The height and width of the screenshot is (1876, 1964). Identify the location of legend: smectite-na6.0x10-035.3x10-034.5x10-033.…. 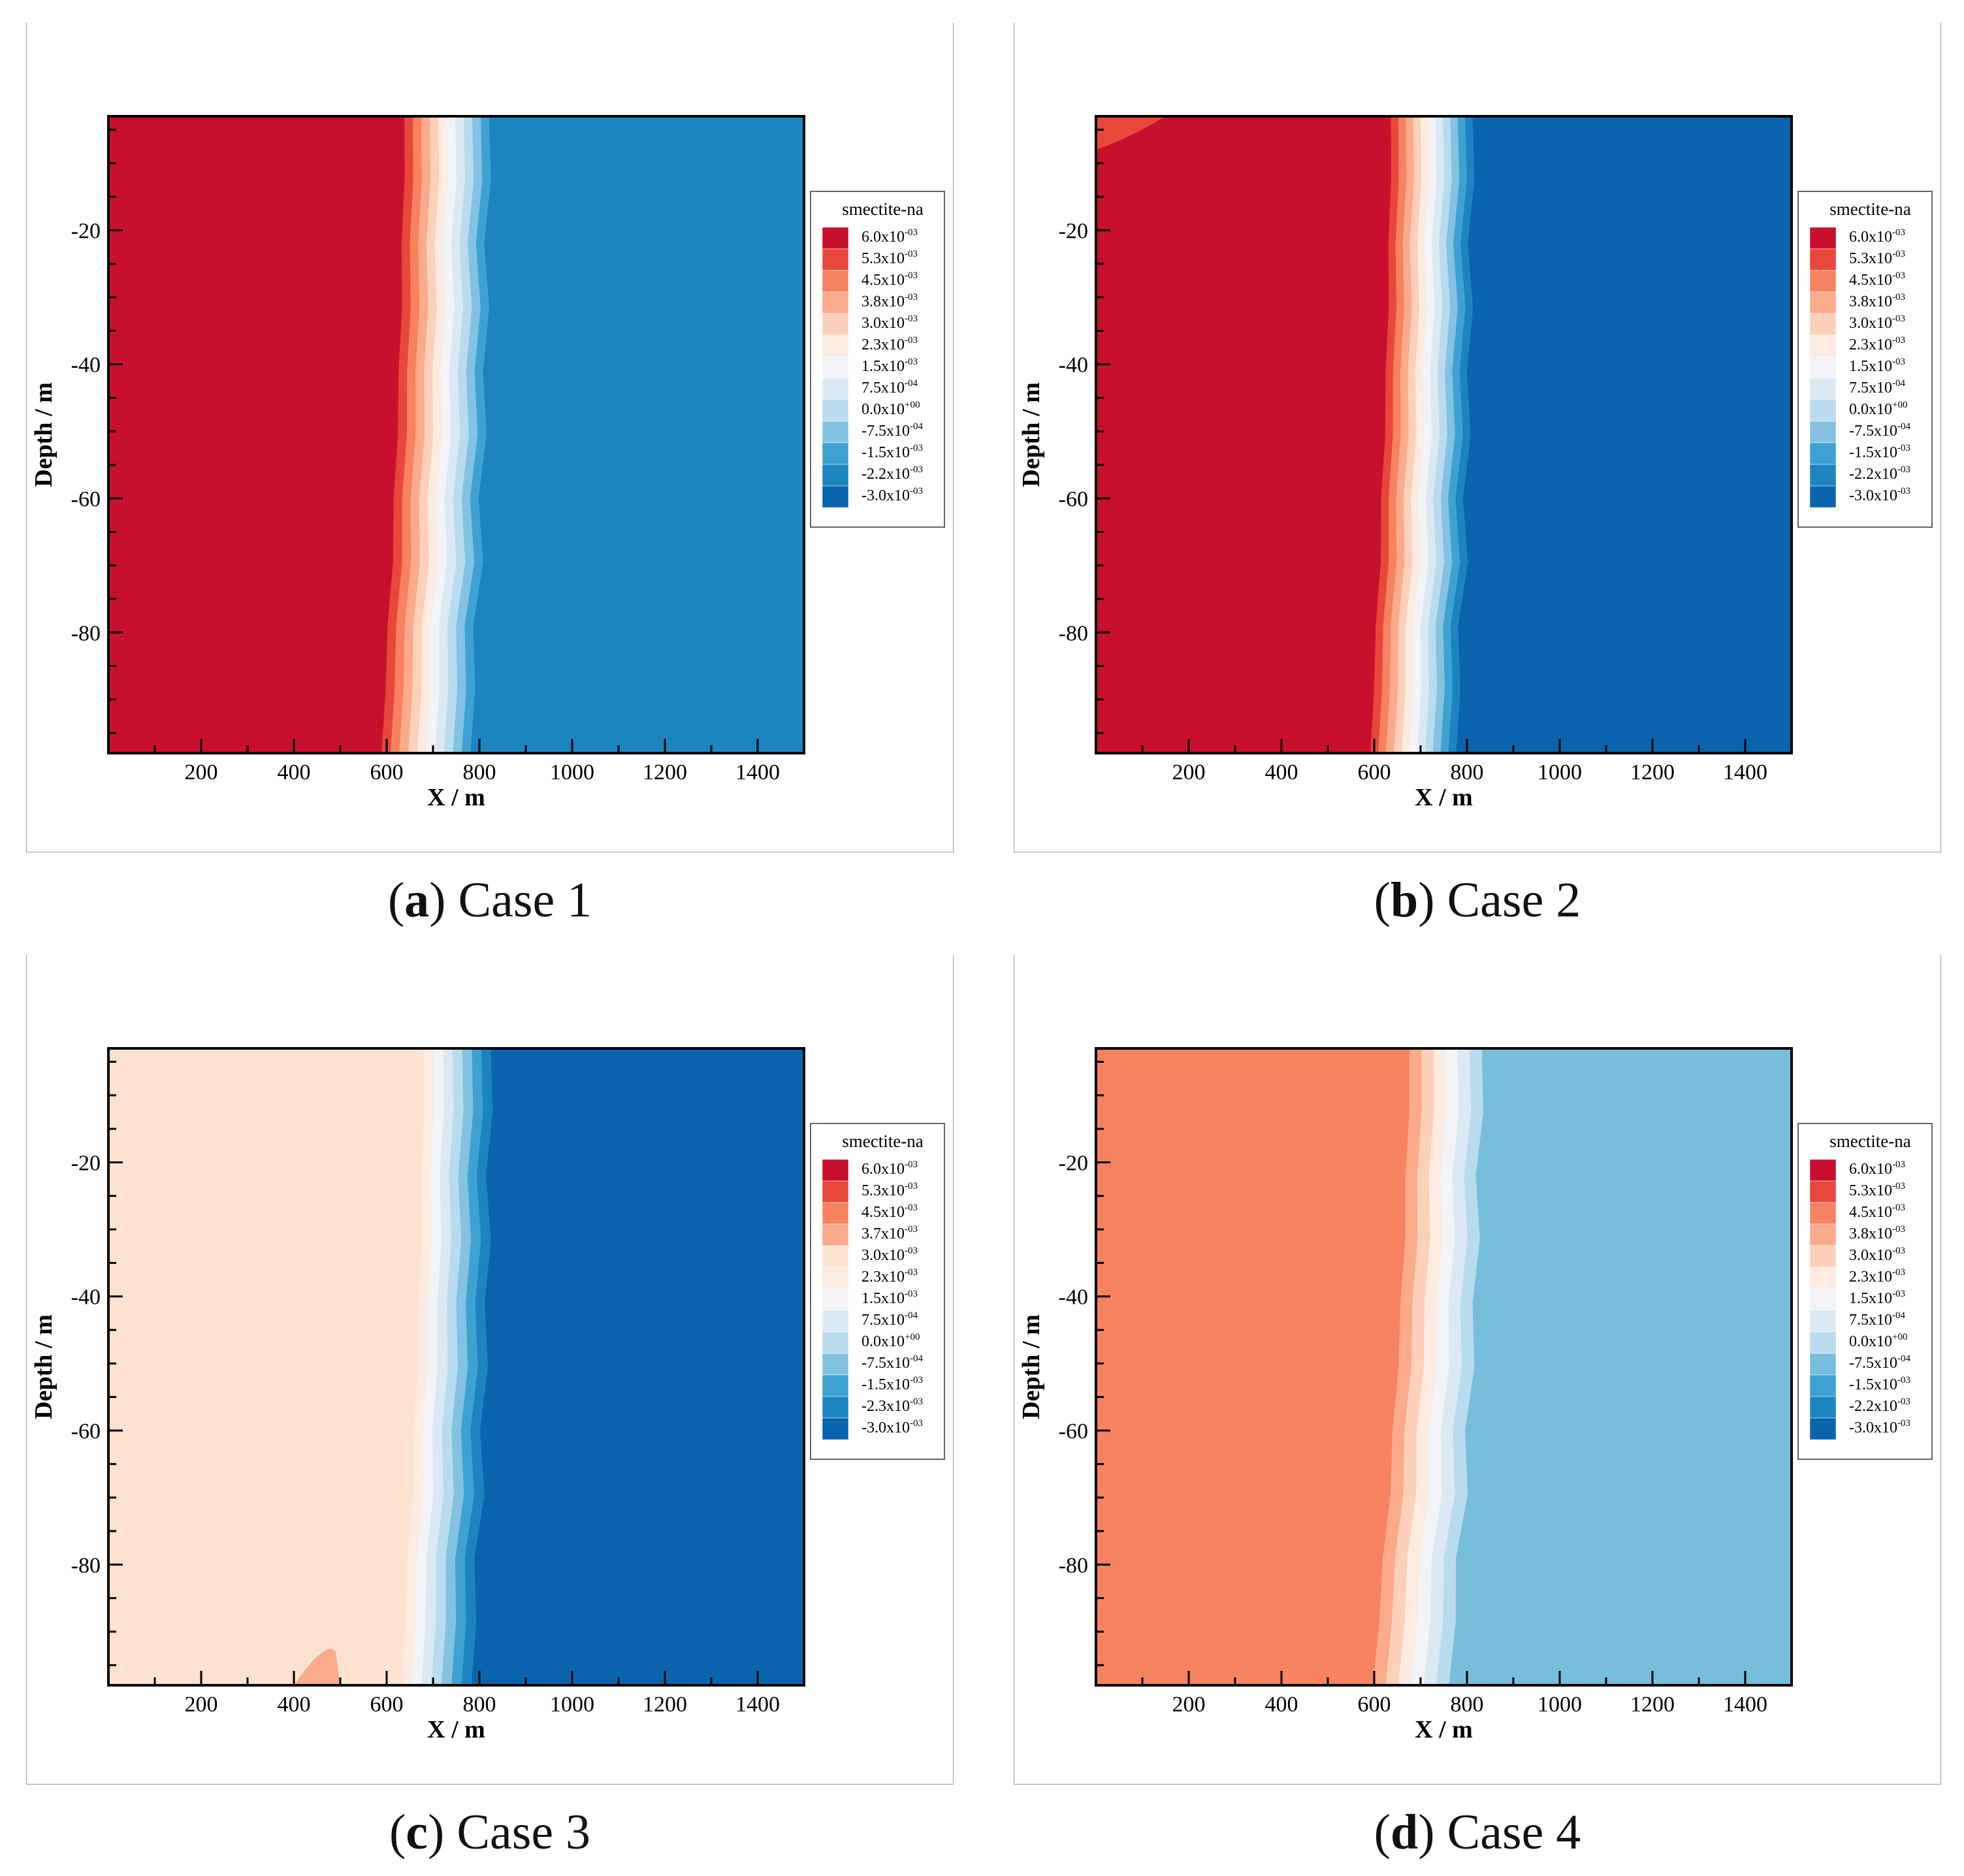
(1865, 1291).